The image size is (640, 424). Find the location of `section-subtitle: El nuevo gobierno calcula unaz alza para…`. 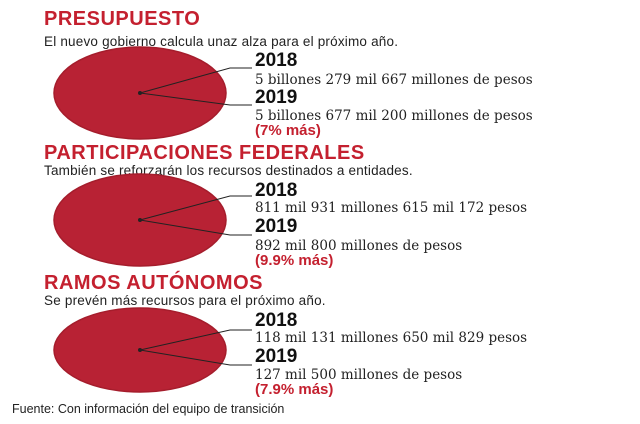

section-subtitle: El nuevo gobierno calcula unaz alza para… is located at coordinates (221, 41).